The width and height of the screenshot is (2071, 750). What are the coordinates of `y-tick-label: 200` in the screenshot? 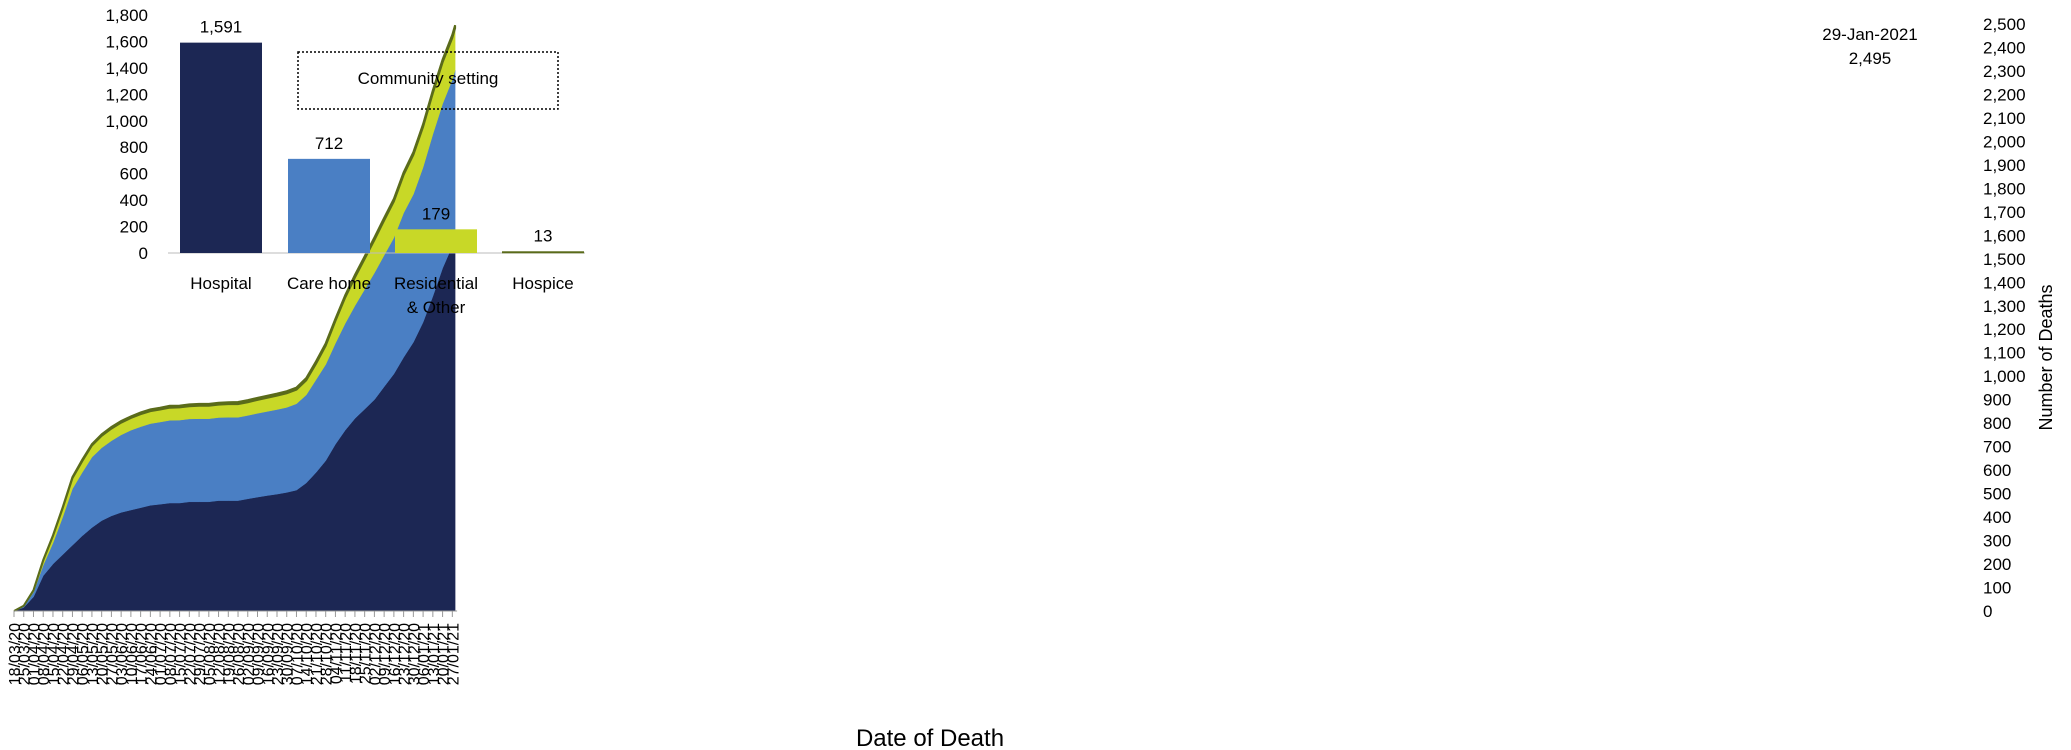 It's located at (1997, 564).